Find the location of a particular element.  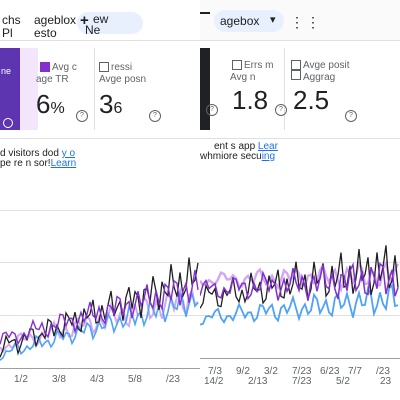

note-text: ent s app is located at coordinates (236, 146).